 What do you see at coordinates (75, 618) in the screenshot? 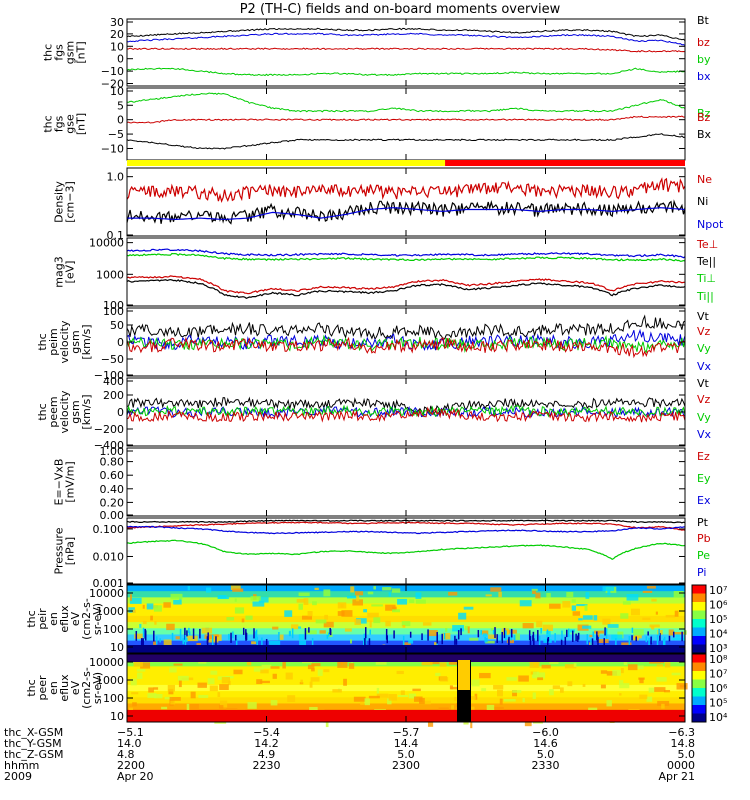
I see `y-axis-label: eV` at bounding box center [75, 618].